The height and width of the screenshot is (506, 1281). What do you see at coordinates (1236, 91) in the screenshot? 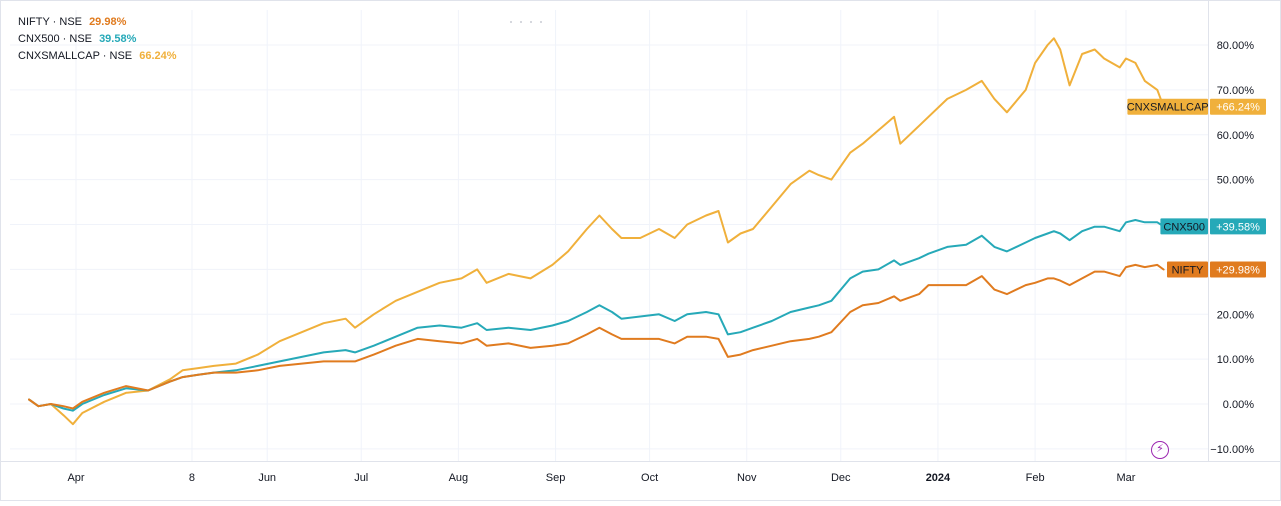
I see `y-tick-label: 70.00%` at bounding box center [1236, 91].